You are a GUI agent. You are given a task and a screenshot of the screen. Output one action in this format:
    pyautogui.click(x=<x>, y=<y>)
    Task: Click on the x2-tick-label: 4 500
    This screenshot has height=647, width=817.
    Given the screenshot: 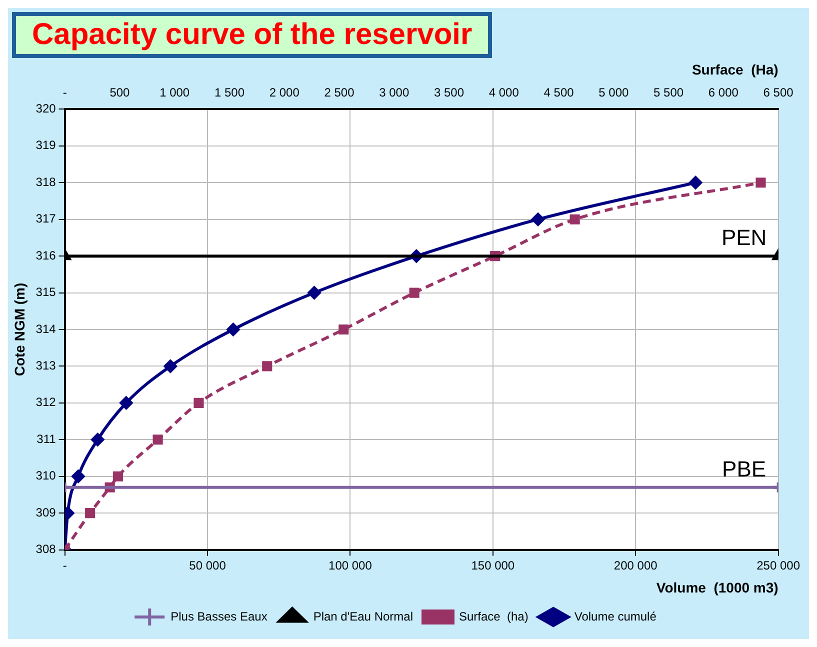 What is the action you would take?
    pyautogui.click(x=559, y=92)
    